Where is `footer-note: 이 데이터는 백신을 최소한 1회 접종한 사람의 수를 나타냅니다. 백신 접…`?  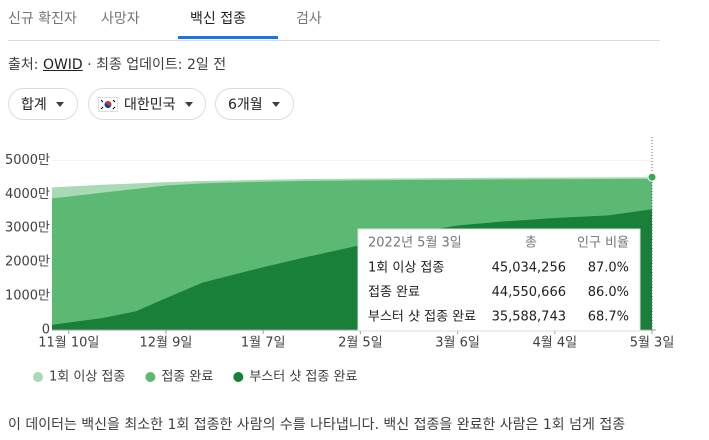 footer-note: 이 데이터는 백신을 최소한 1회 접종한 사람의 수를 나타냅니다. 백신 접… is located at coordinates (317, 425).